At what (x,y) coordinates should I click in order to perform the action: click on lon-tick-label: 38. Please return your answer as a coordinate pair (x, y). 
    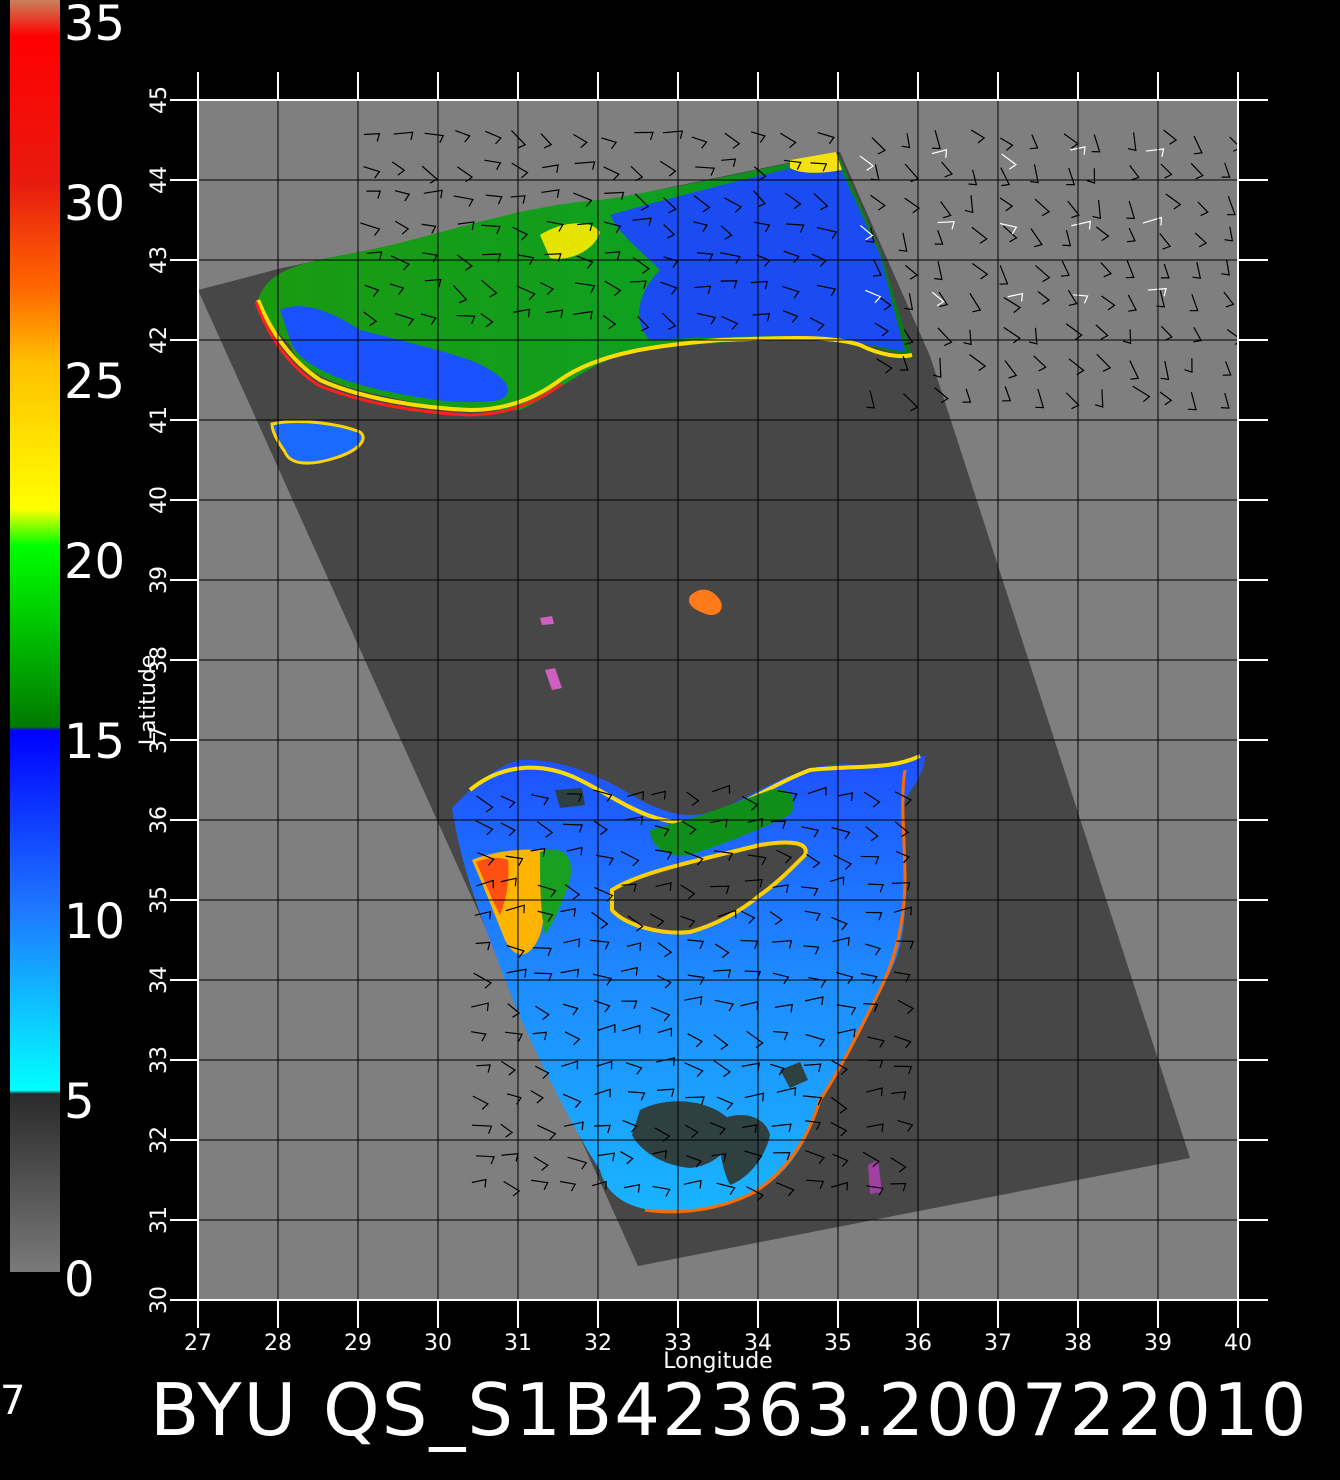
    Looking at the image, I should click on (1078, 1343).